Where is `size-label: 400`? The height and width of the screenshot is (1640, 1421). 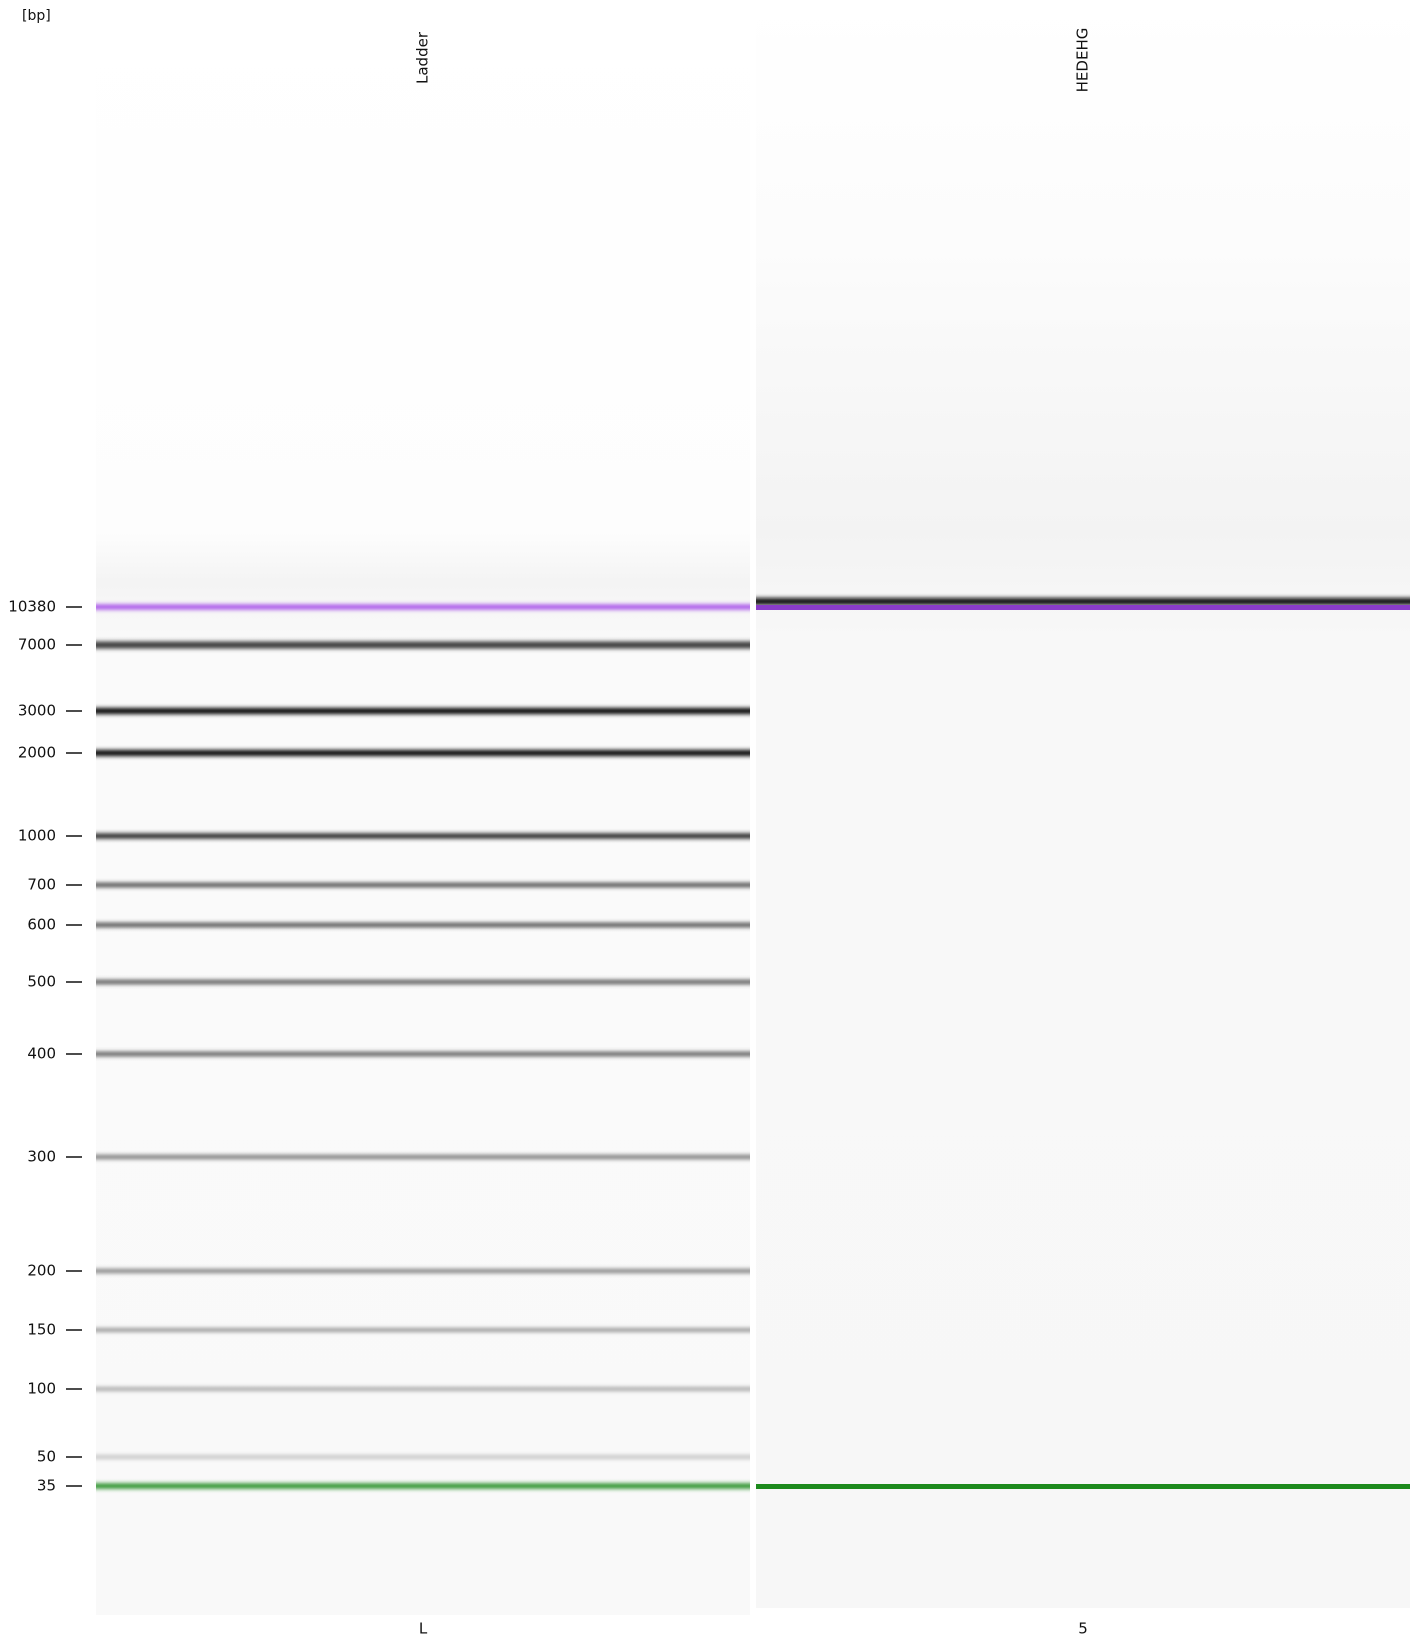
size-label: 400 is located at coordinates (41, 1054).